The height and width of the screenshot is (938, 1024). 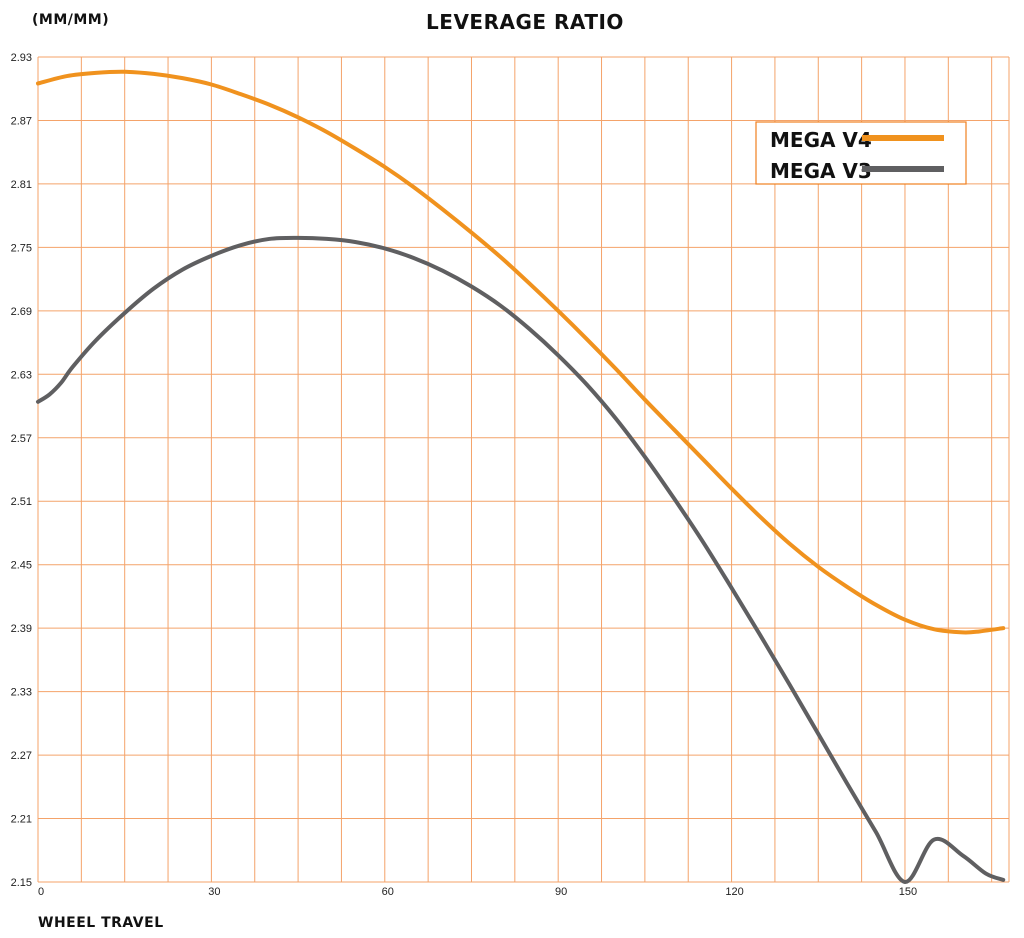 I want to click on x-tick-label: 60, so click(x=388, y=892).